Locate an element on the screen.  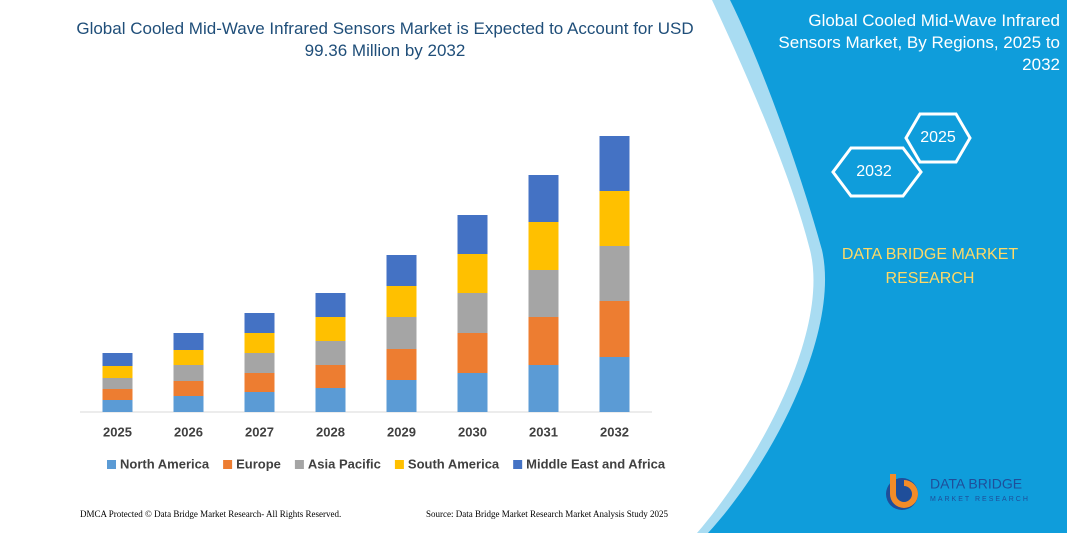
legend-label: Asia Pacific is located at coordinates (344, 463).